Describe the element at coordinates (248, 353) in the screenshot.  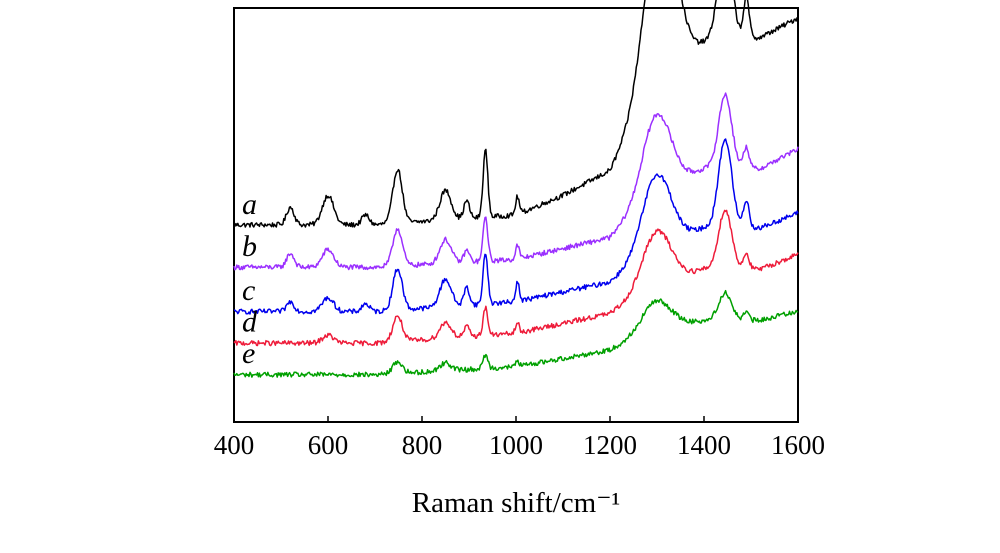
I see `series-label-e: e` at that location.